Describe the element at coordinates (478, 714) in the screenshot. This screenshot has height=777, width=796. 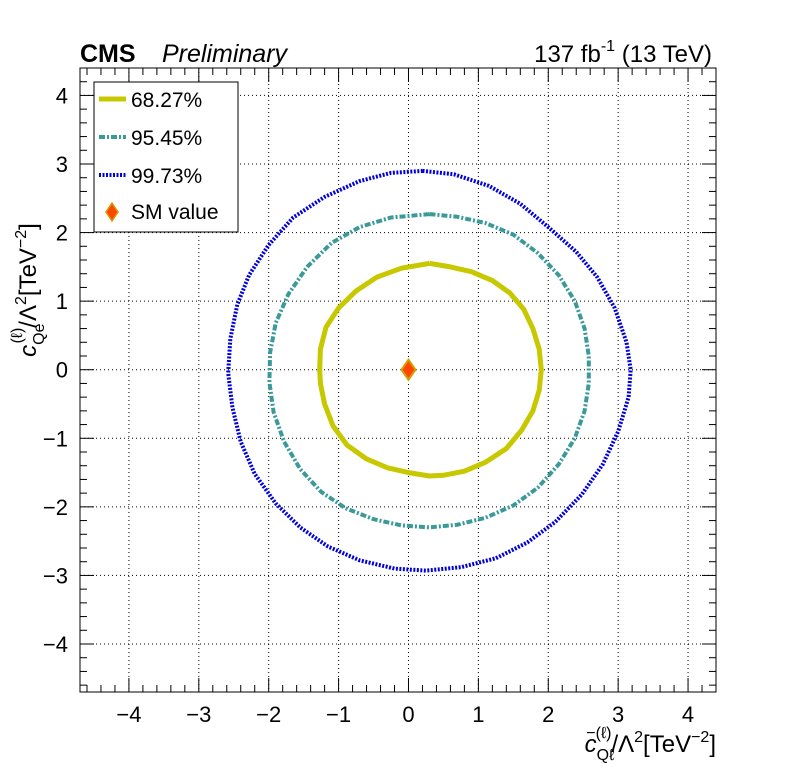
I see `x-tick-label: 1` at that location.